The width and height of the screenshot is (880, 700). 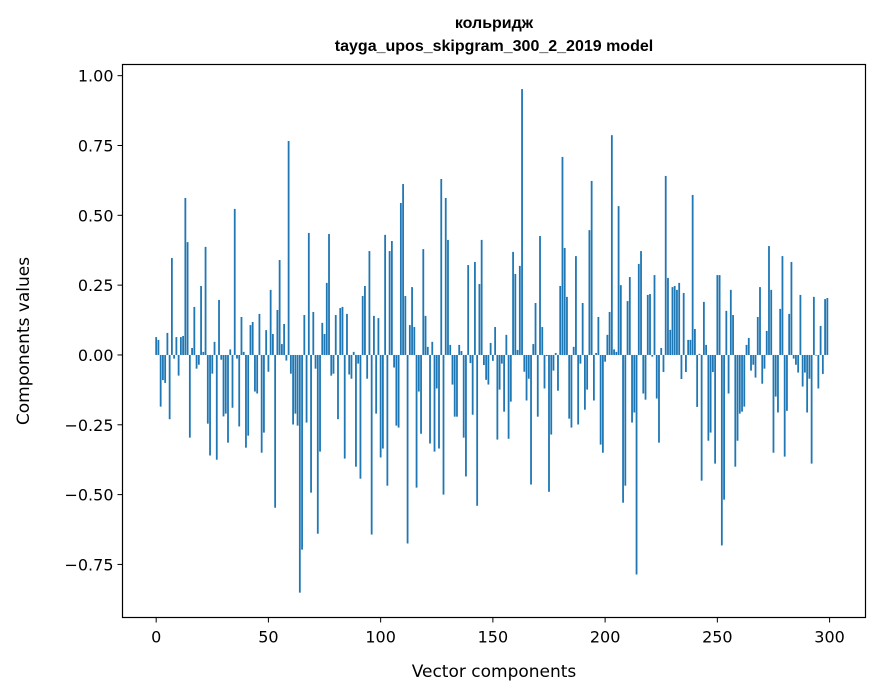 What do you see at coordinates (96, 355) in the screenshot?
I see `y-tick-label: 0.00` at bounding box center [96, 355].